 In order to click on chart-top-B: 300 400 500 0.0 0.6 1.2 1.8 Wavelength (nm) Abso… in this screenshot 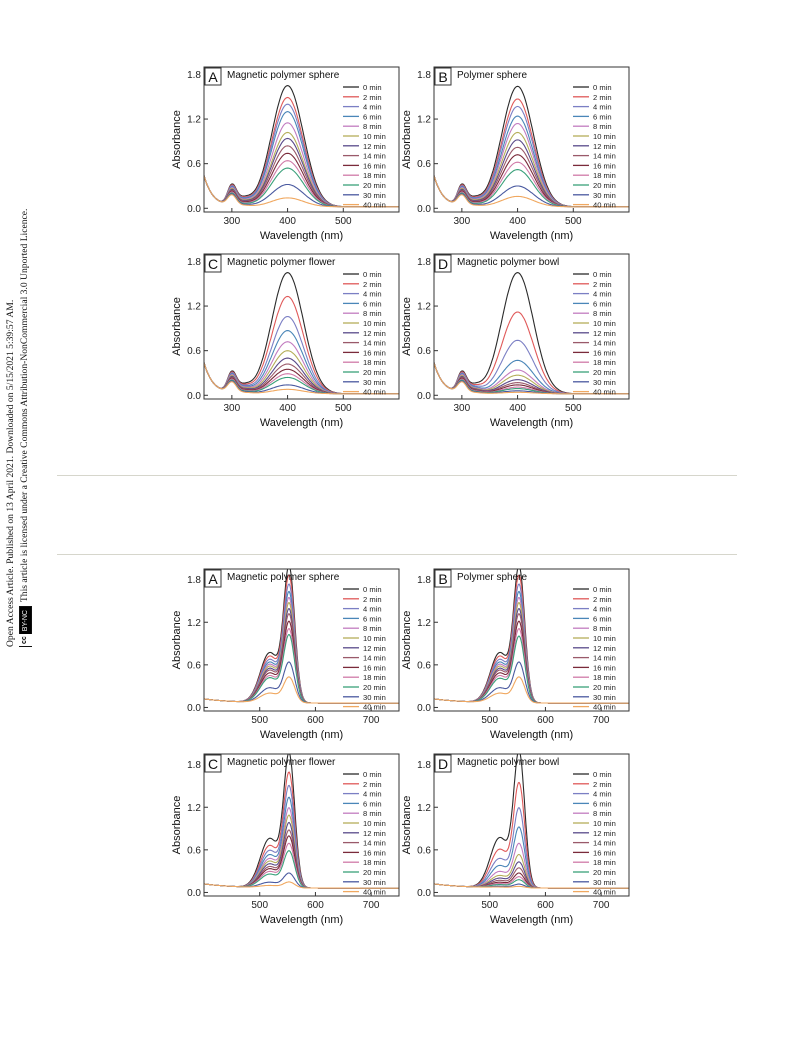, I will do `click(515, 154)`.